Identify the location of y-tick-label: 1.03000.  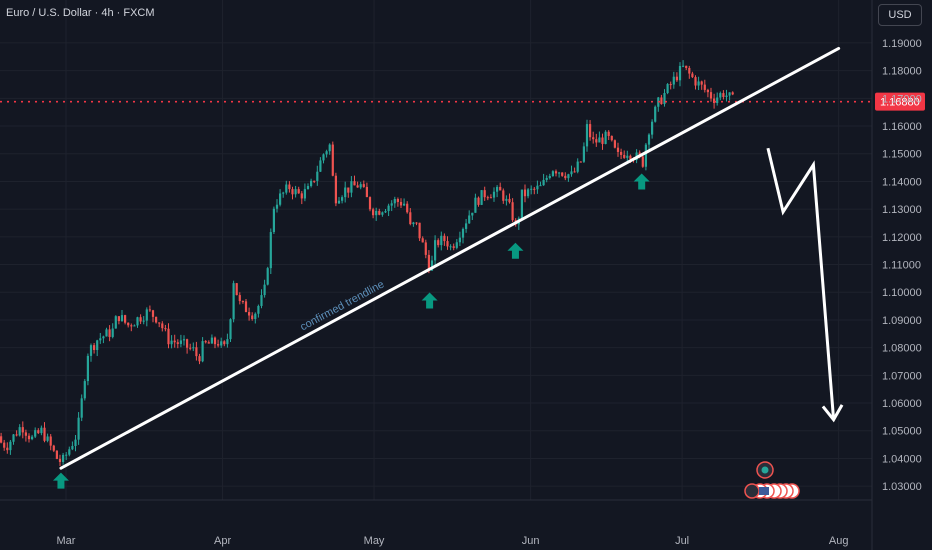
(902, 487).